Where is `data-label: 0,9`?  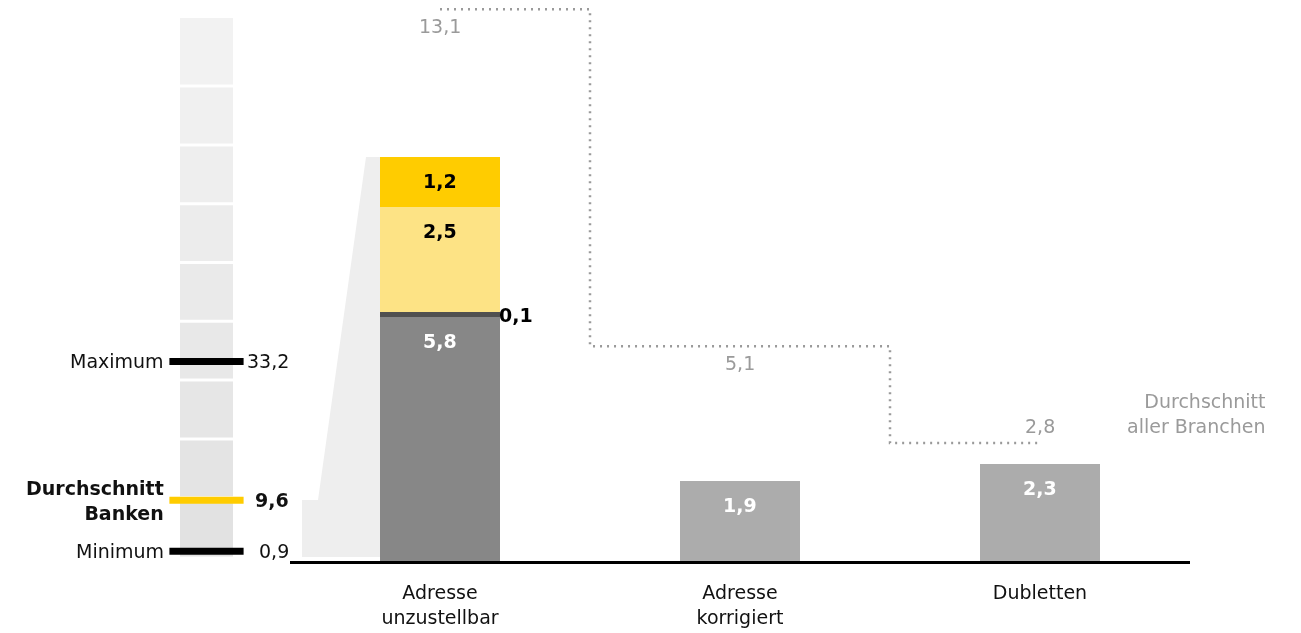 data-label: 0,9 is located at coordinates (274, 551).